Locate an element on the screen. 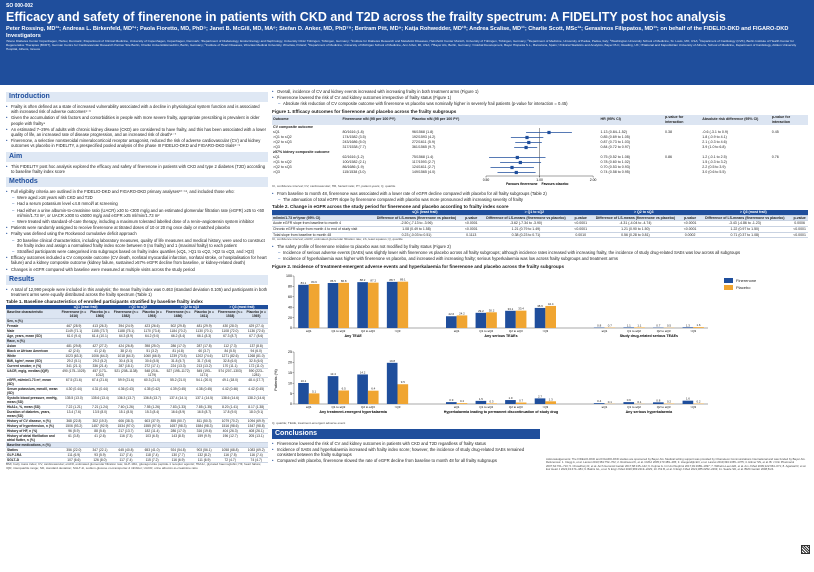 Image resolution: width=814 pixels, height=572 pixels. table1-arm-header: Finerenone (n = 1686) is located at coordinates (178, 314).